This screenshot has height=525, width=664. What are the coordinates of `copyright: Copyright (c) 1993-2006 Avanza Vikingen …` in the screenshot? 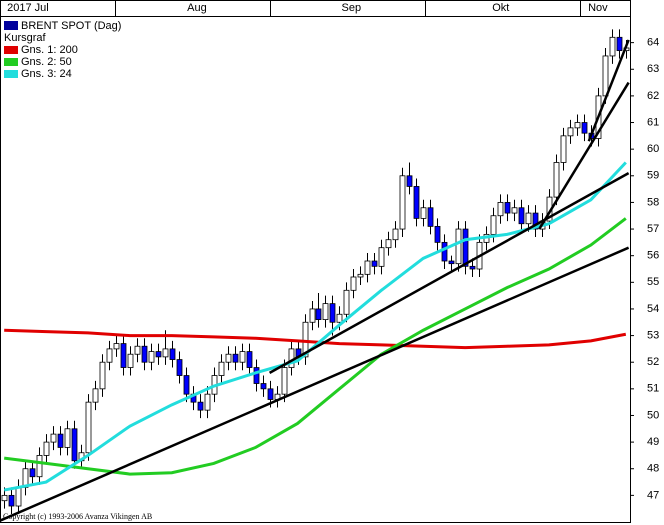 It's located at (77, 516).